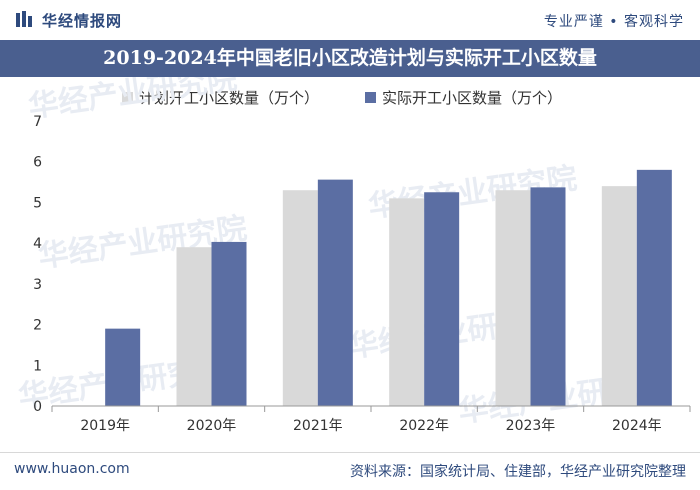 This screenshot has width=700, height=490. What do you see at coordinates (37, 285) in the screenshot?
I see `y-tick-label: 3` at bounding box center [37, 285].